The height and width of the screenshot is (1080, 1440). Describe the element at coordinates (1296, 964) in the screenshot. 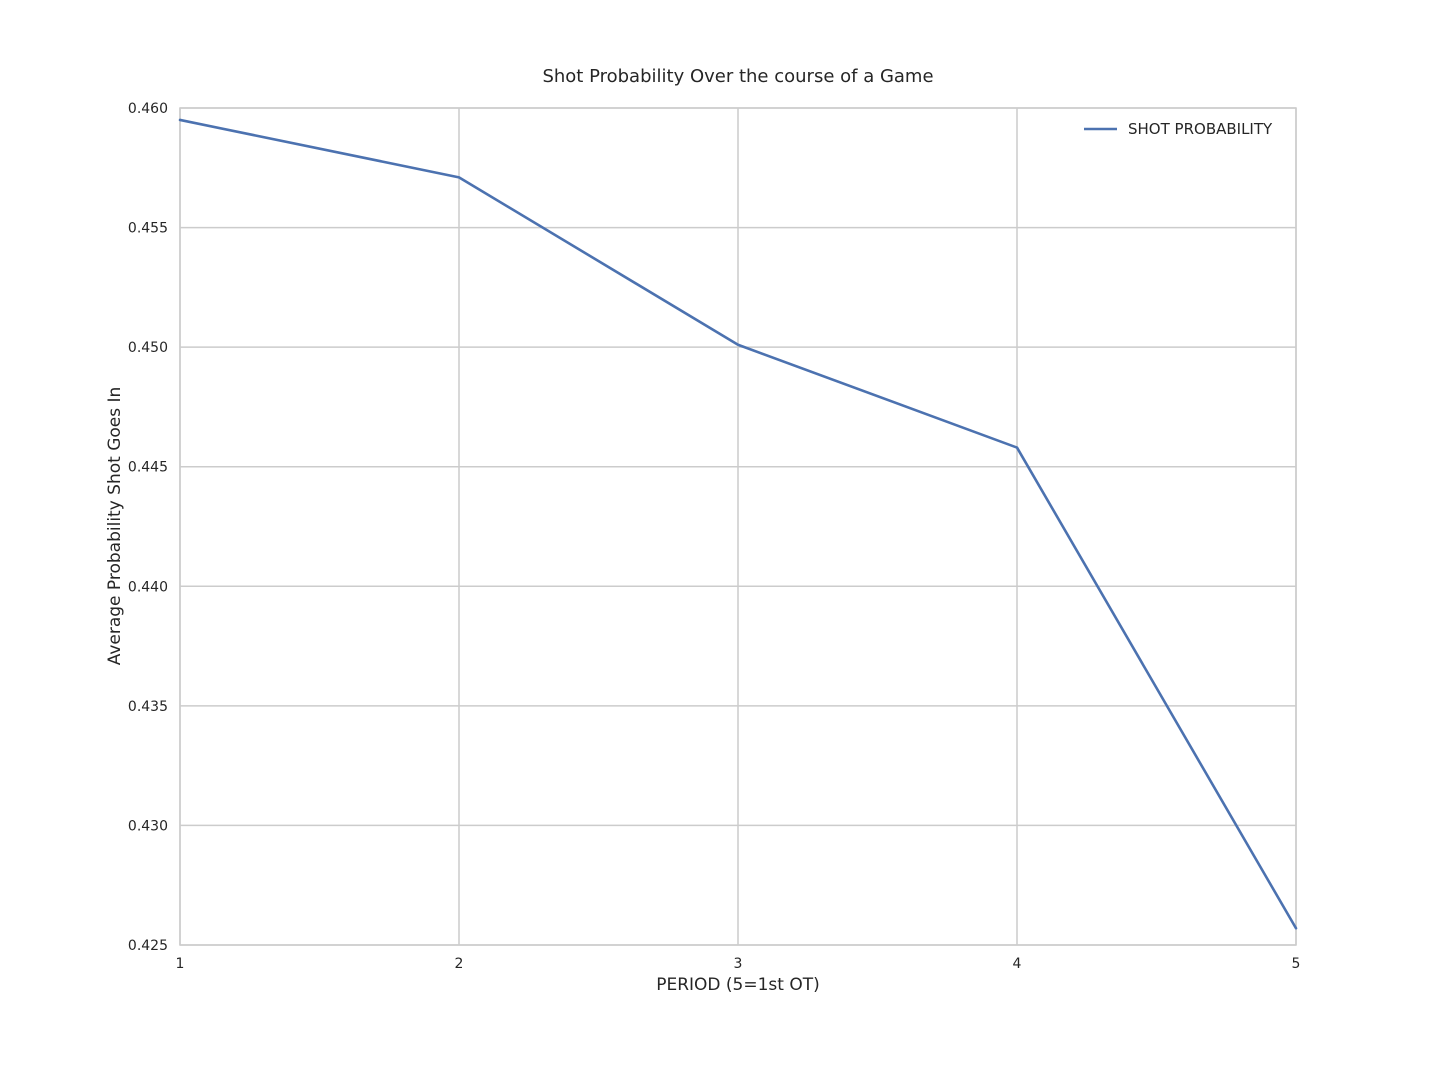

I see `x-tick-label: 5` at that location.